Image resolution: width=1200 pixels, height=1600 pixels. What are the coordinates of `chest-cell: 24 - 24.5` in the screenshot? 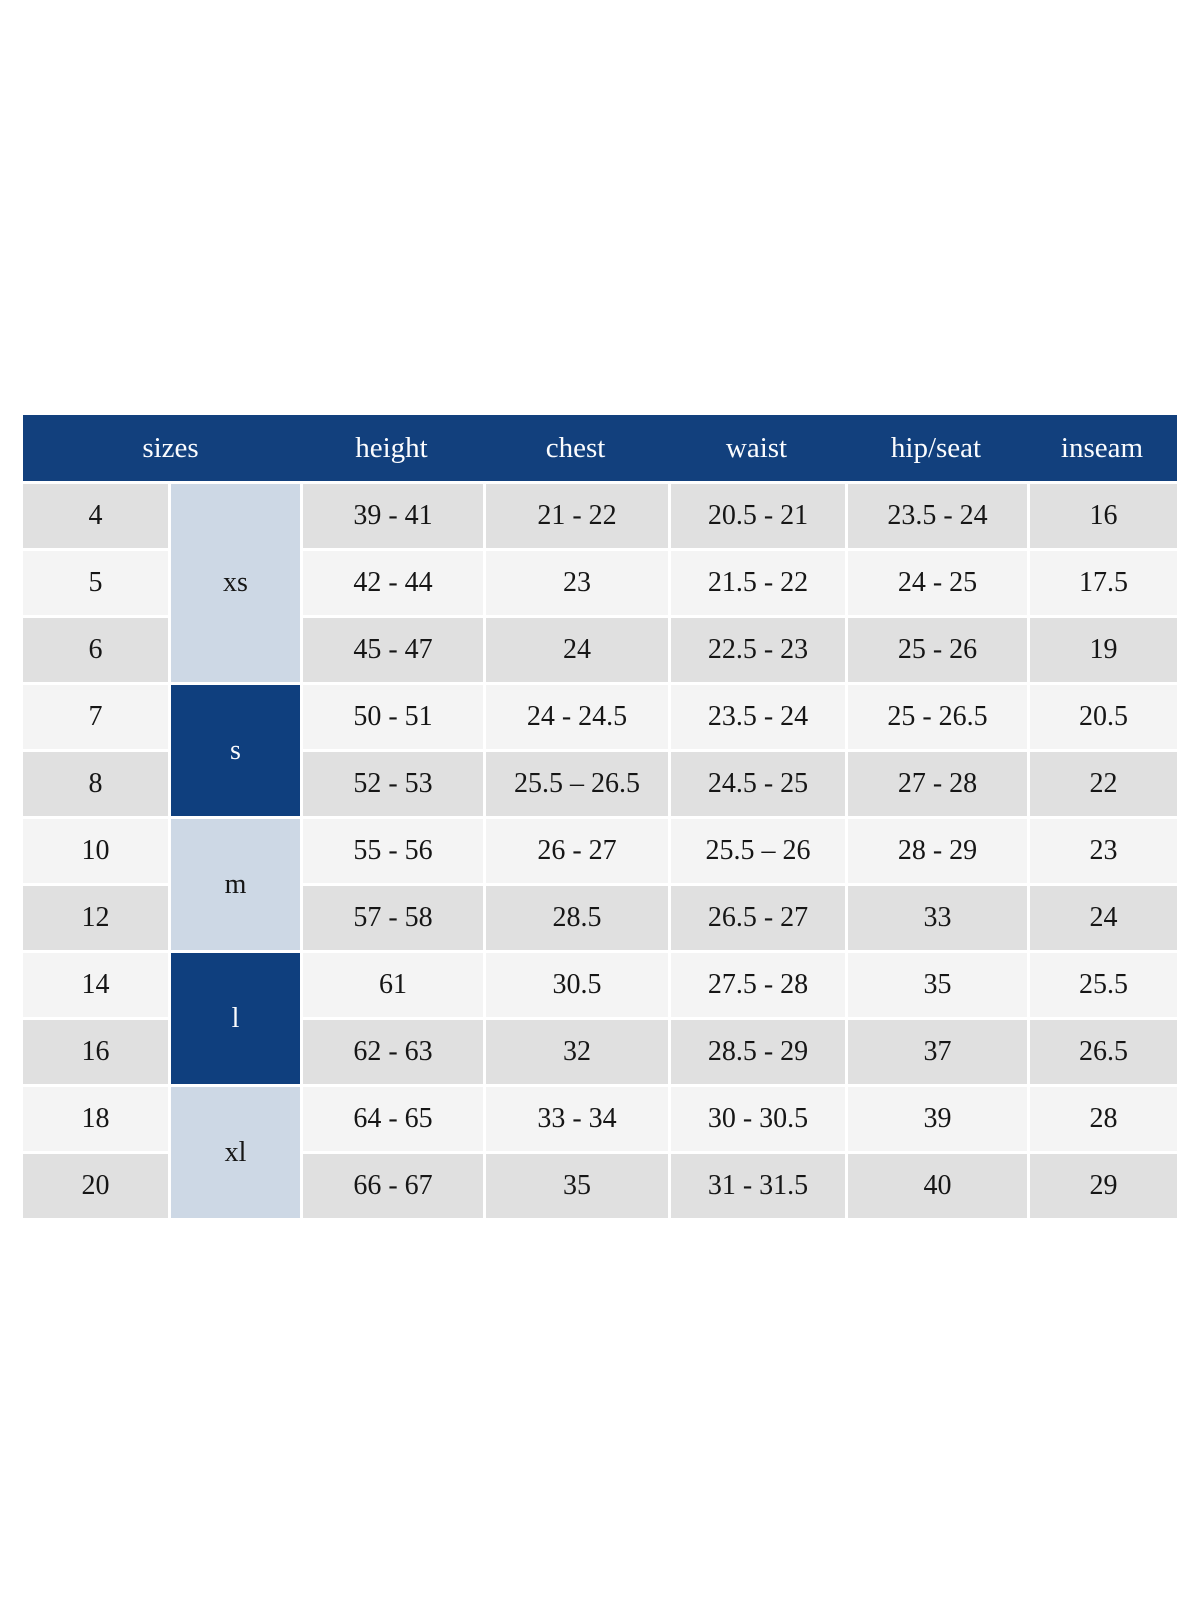 It's located at (577, 717).